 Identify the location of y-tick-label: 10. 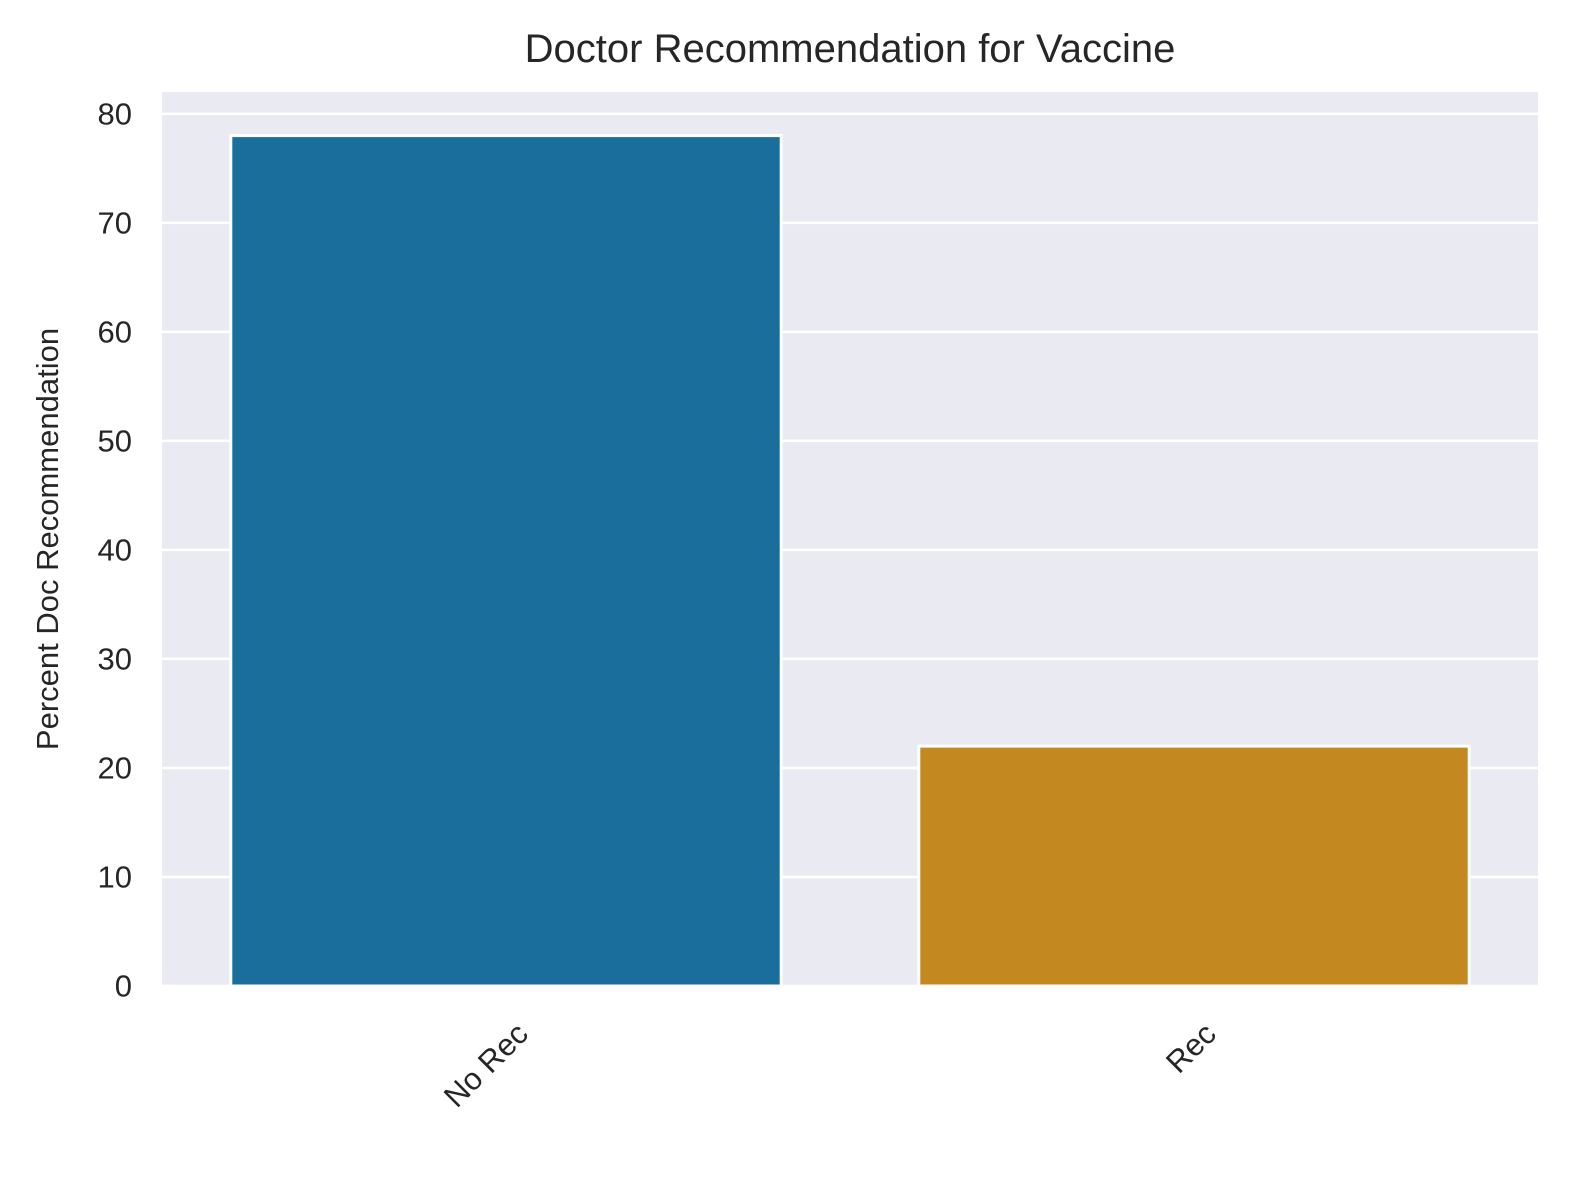
(115, 876).